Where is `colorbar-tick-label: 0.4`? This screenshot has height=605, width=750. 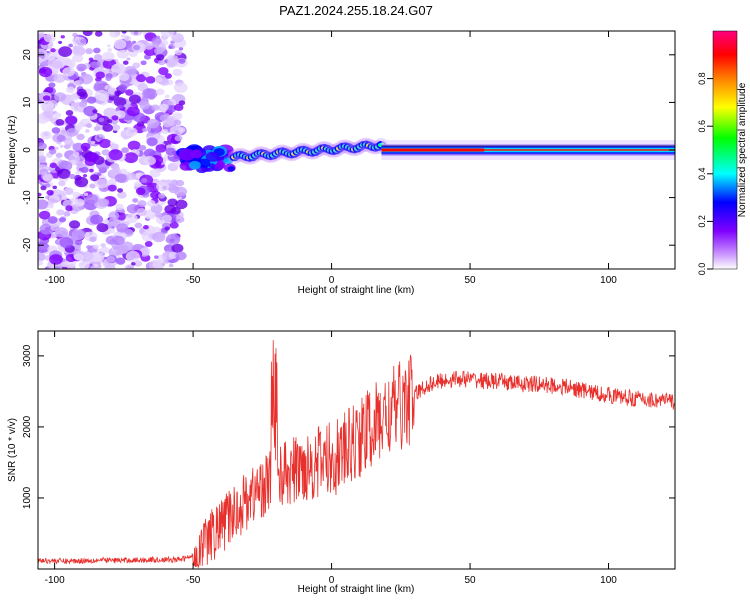
colorbar-tick-label: 0.4 is located at coordinates (702, 174).